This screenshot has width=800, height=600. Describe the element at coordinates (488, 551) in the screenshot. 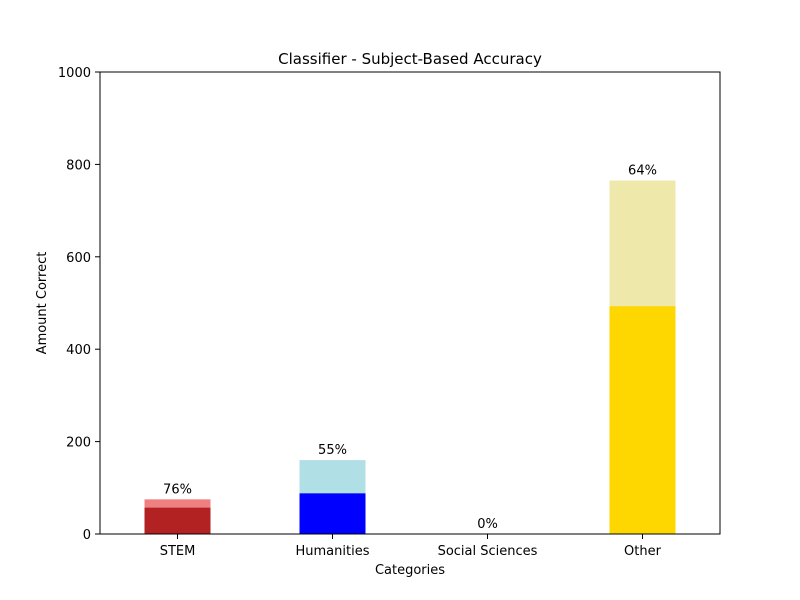

I see `x-tick-label: Social Sciences` at that location.